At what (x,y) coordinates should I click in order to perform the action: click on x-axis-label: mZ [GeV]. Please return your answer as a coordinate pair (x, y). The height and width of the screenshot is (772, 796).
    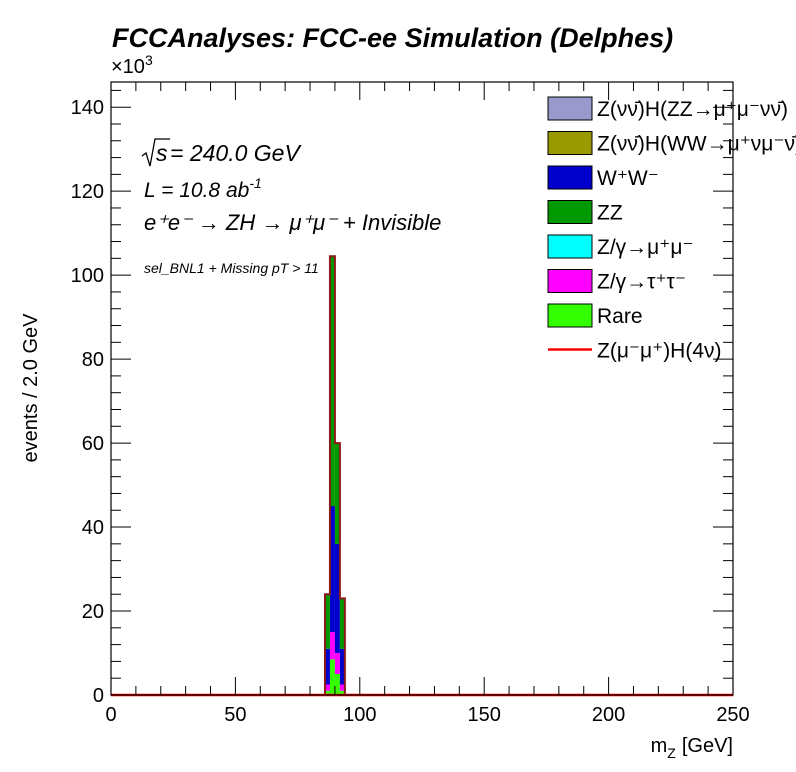
    Looking at the image, I should click on (692, 748).